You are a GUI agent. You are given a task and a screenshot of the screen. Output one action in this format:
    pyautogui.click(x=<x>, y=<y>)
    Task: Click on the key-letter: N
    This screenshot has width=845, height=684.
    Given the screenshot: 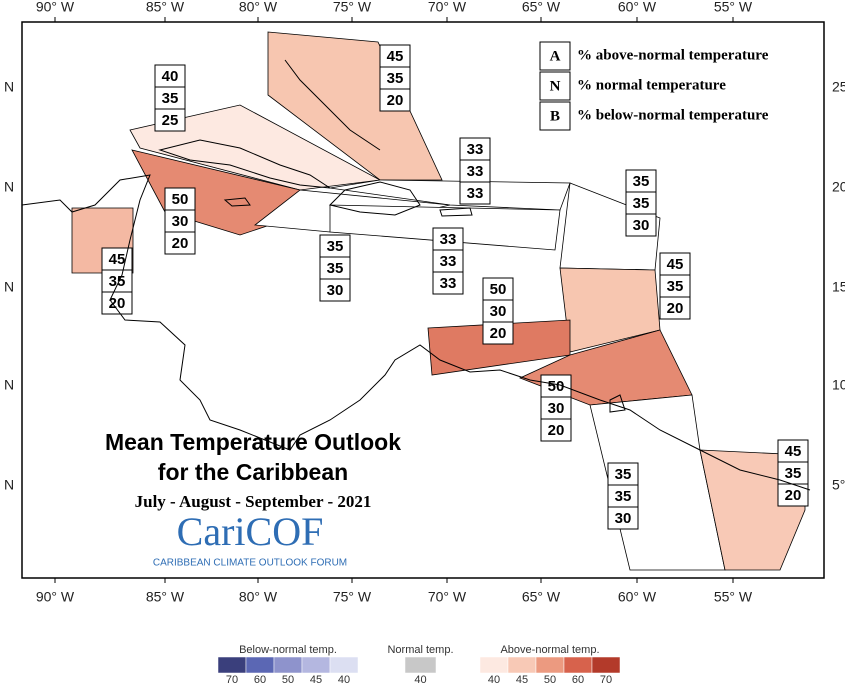 What is the action you would take?
    pyautogui.click(x=555, y=86)
    